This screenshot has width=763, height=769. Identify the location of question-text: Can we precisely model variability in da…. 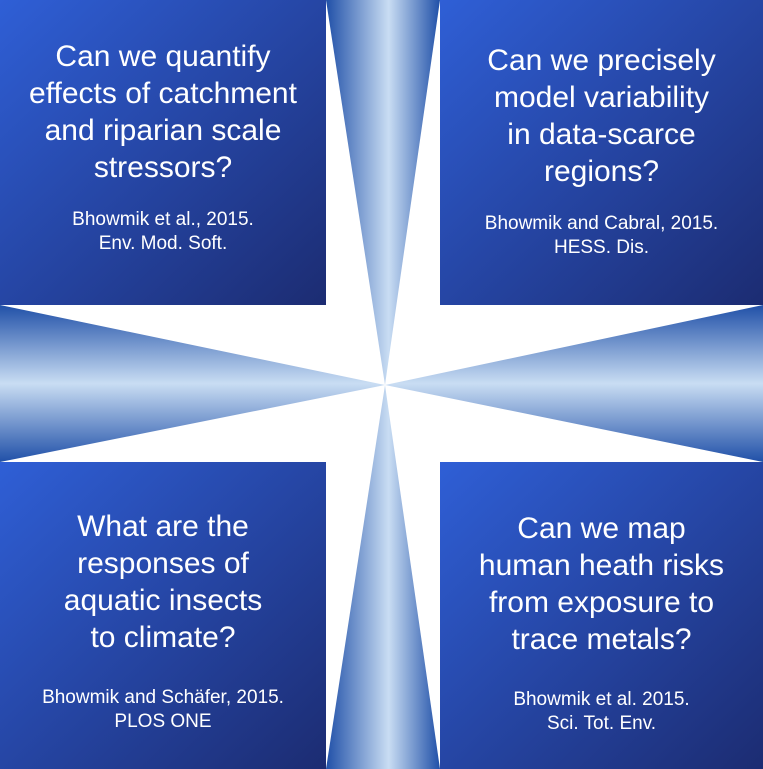
(601, 116).